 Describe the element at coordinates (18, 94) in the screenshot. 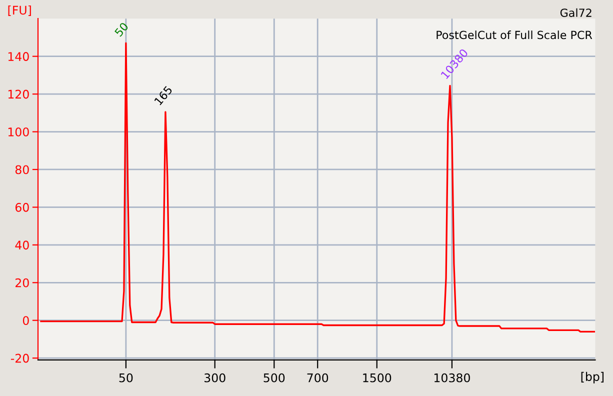

I see `y-tick-label: 120` at that location.